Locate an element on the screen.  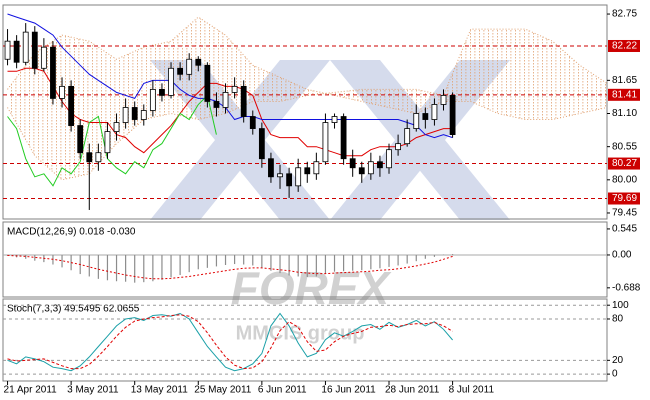
level-label: 82.22 is located at coordinates (624, 46).